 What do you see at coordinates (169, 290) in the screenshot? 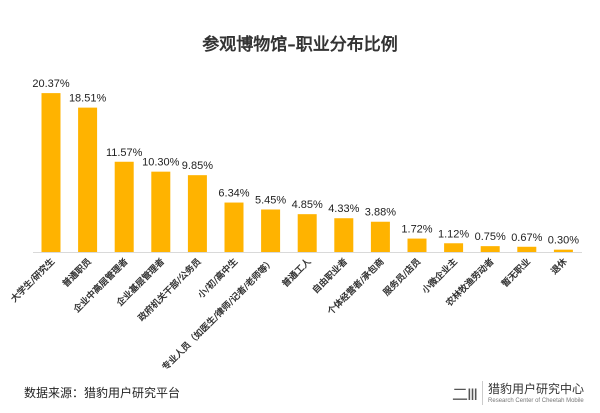
I see `tick-label: 政府机关干部/公务员` at bounding box center [169, 290].